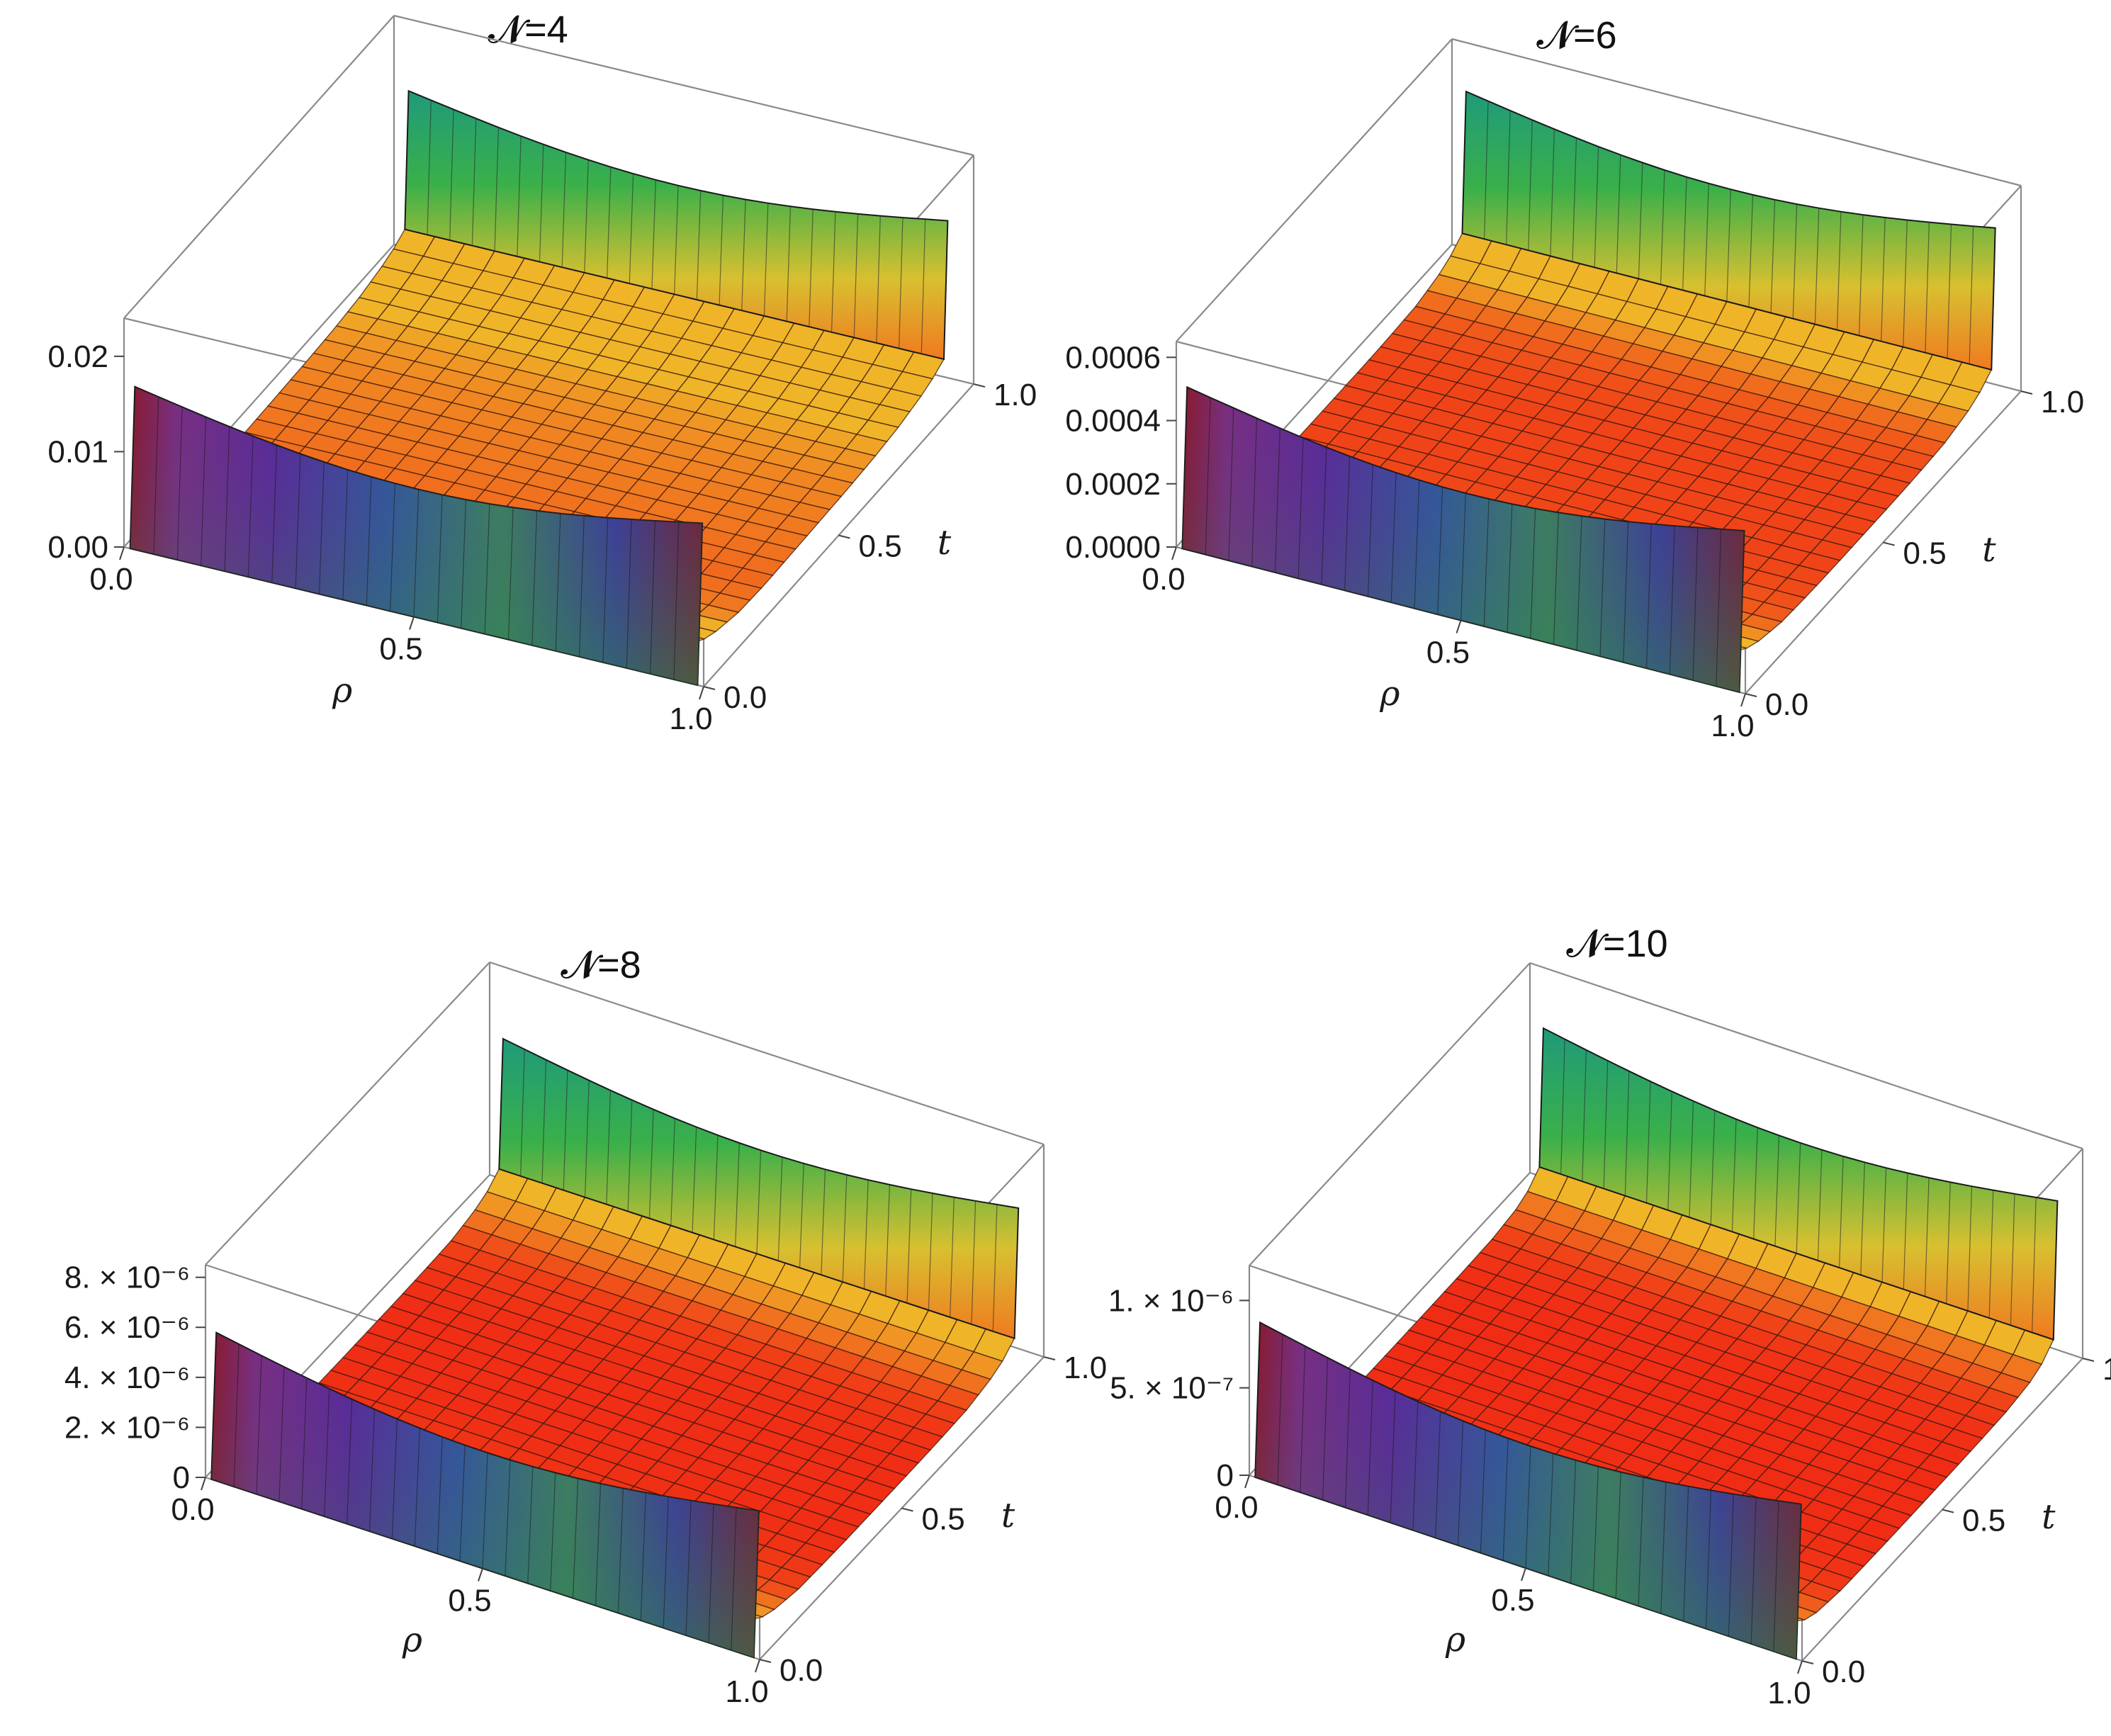 The width and height of the screenshot is (2111, 1736). Describe the element at coordinates (1789, 1693) in the screenshot. I see `x-tick-label: 1.0` at that location.